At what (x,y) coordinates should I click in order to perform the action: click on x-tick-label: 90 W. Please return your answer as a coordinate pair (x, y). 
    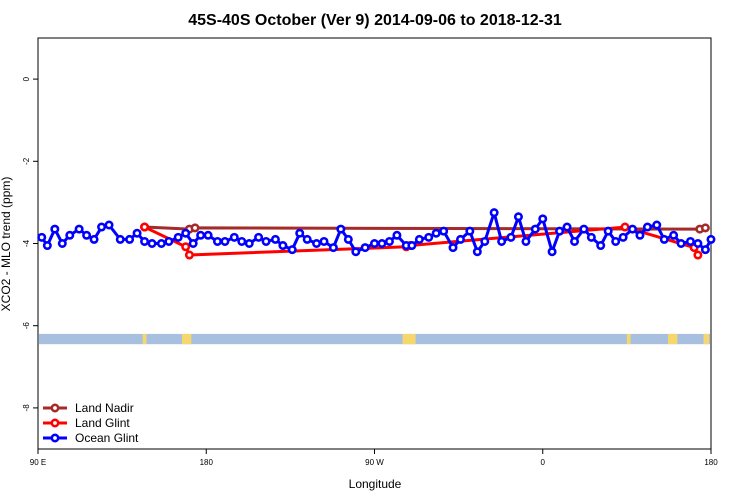
    Looking at the image, I should click on (374, 462).